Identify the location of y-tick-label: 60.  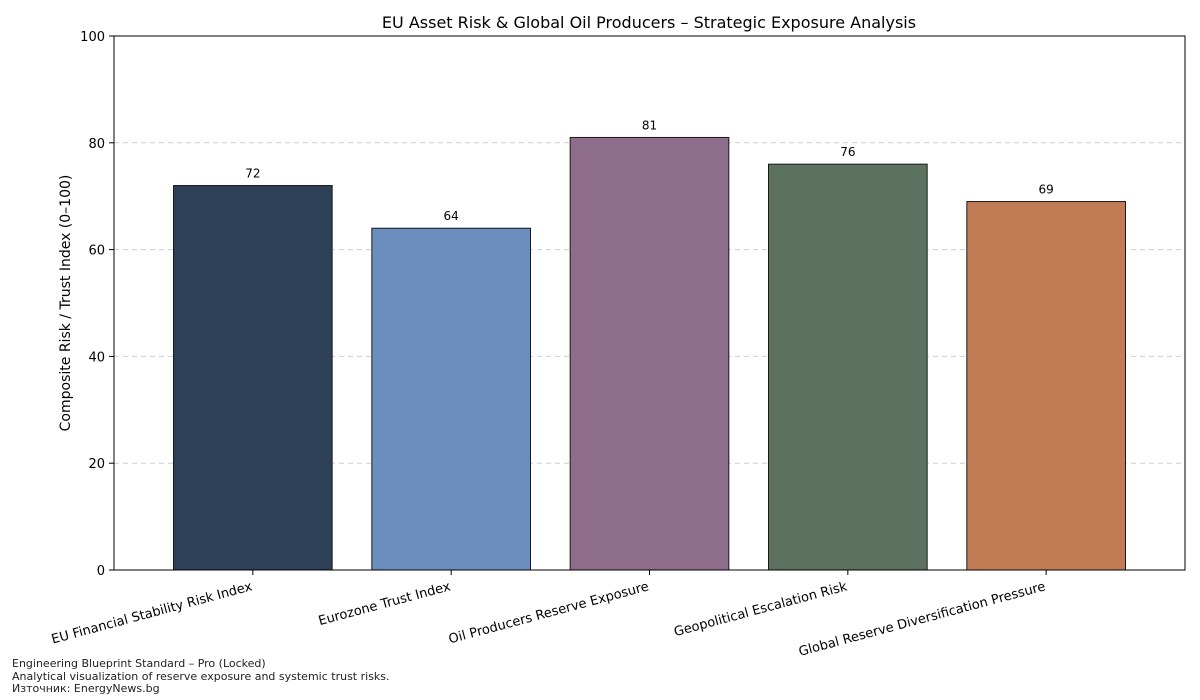
(96, 251).